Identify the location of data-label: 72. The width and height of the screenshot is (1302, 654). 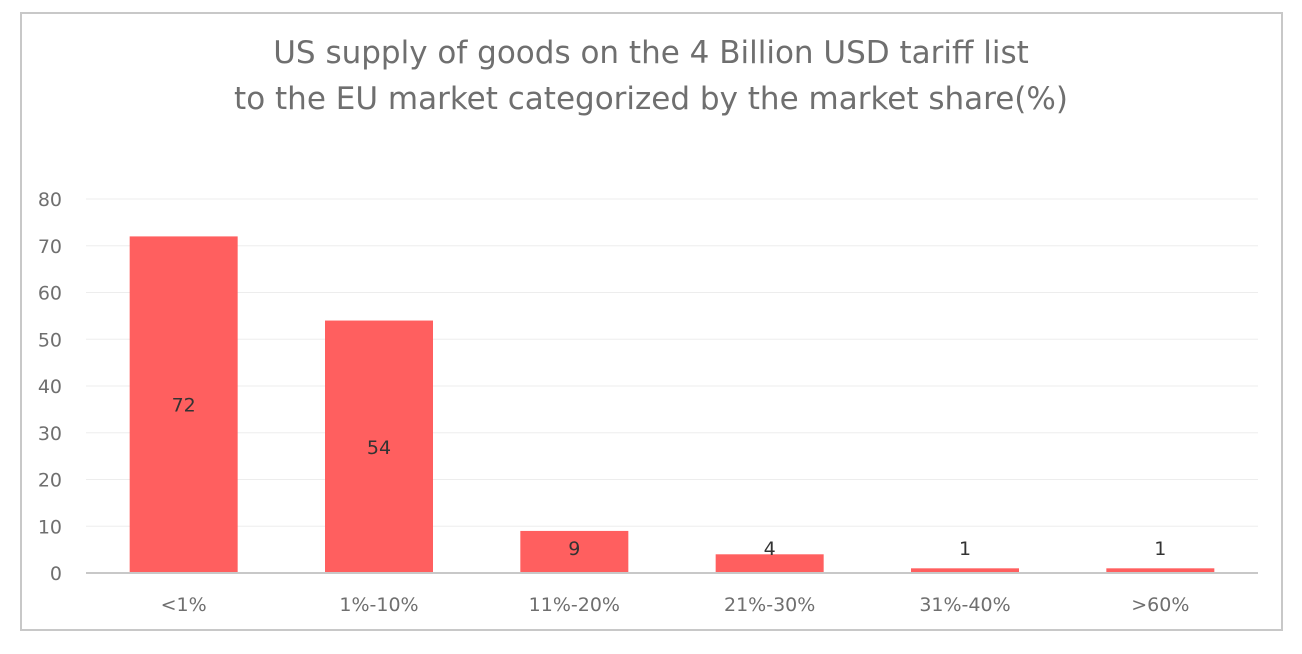
(184, 406).